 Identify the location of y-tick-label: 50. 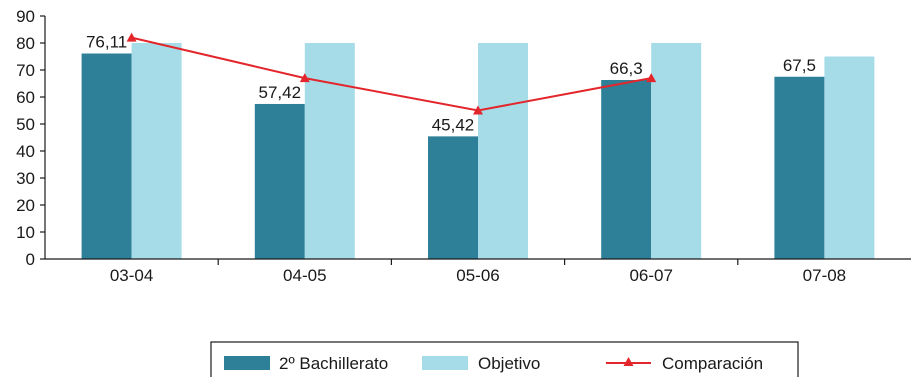
(25, 124).